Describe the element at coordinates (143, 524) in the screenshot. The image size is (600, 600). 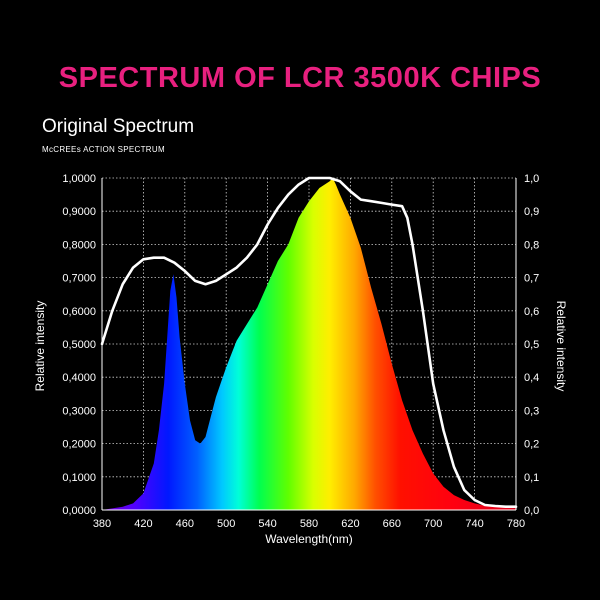
I see `x-tick-label: 420` at that location.